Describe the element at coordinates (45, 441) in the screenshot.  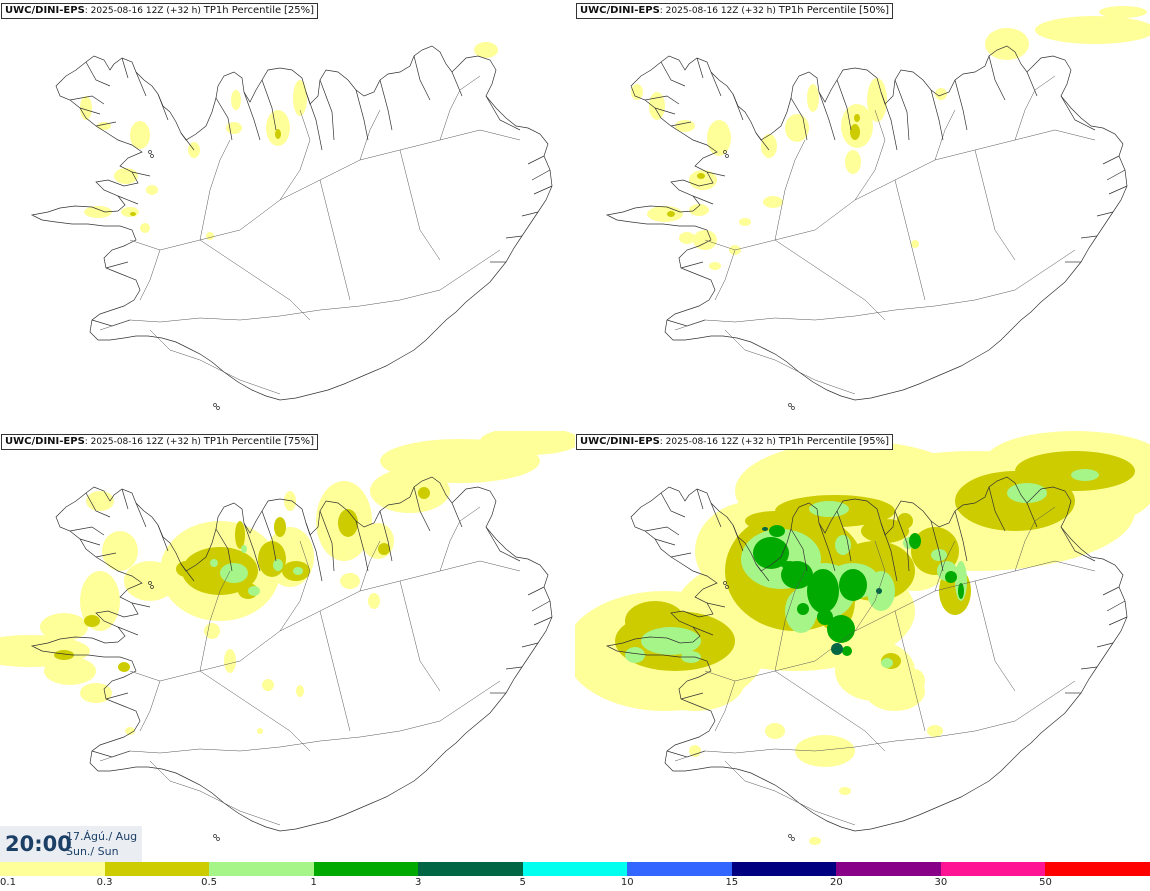
I see `model-name: UWC/DINI-EPS` at that location.